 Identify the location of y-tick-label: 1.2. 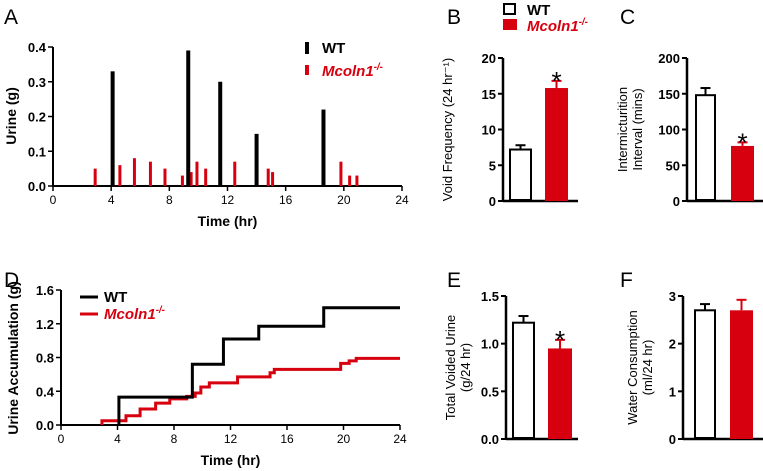
(45, 324).